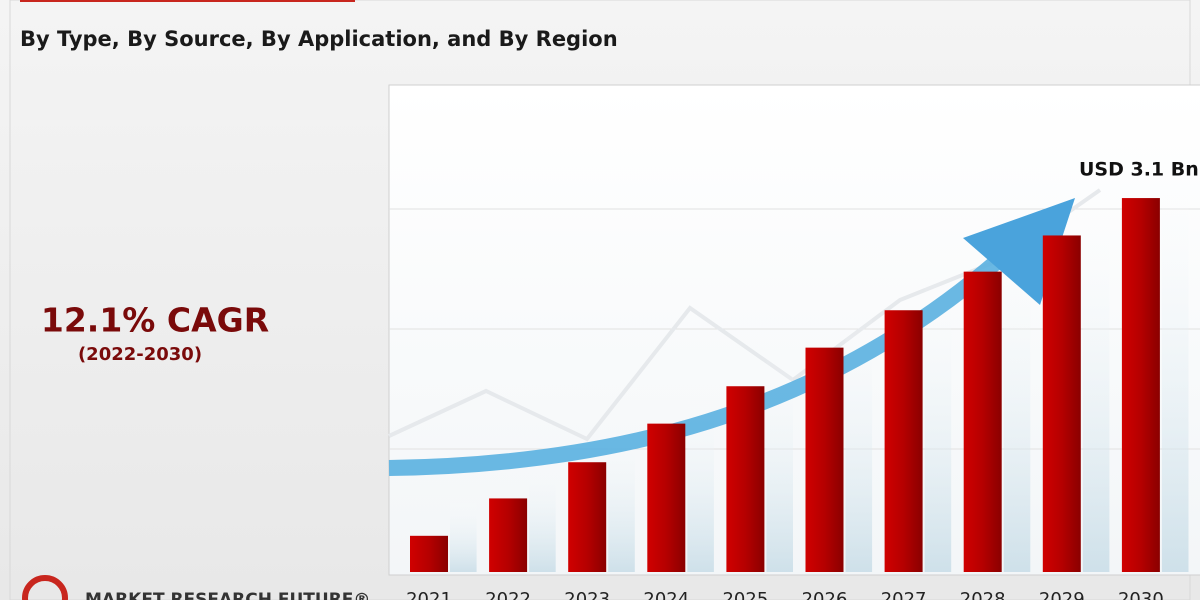  Describe the element at coordinates (587, 594) in the screenshot. I see `x-tick-label: 2023` at that location.